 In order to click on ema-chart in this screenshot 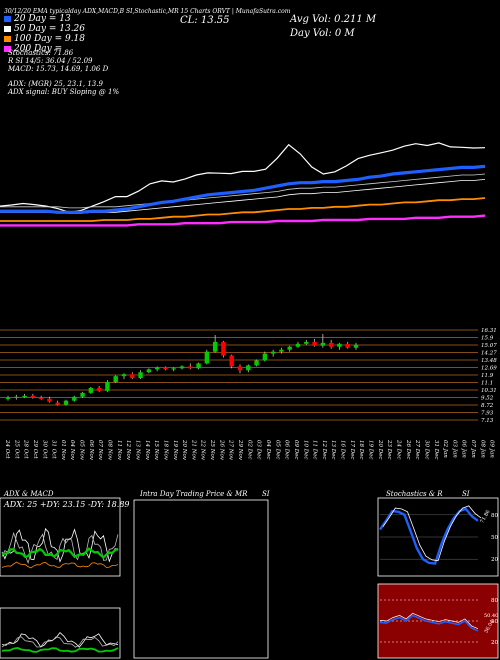, I will do `click(243, 184)`.